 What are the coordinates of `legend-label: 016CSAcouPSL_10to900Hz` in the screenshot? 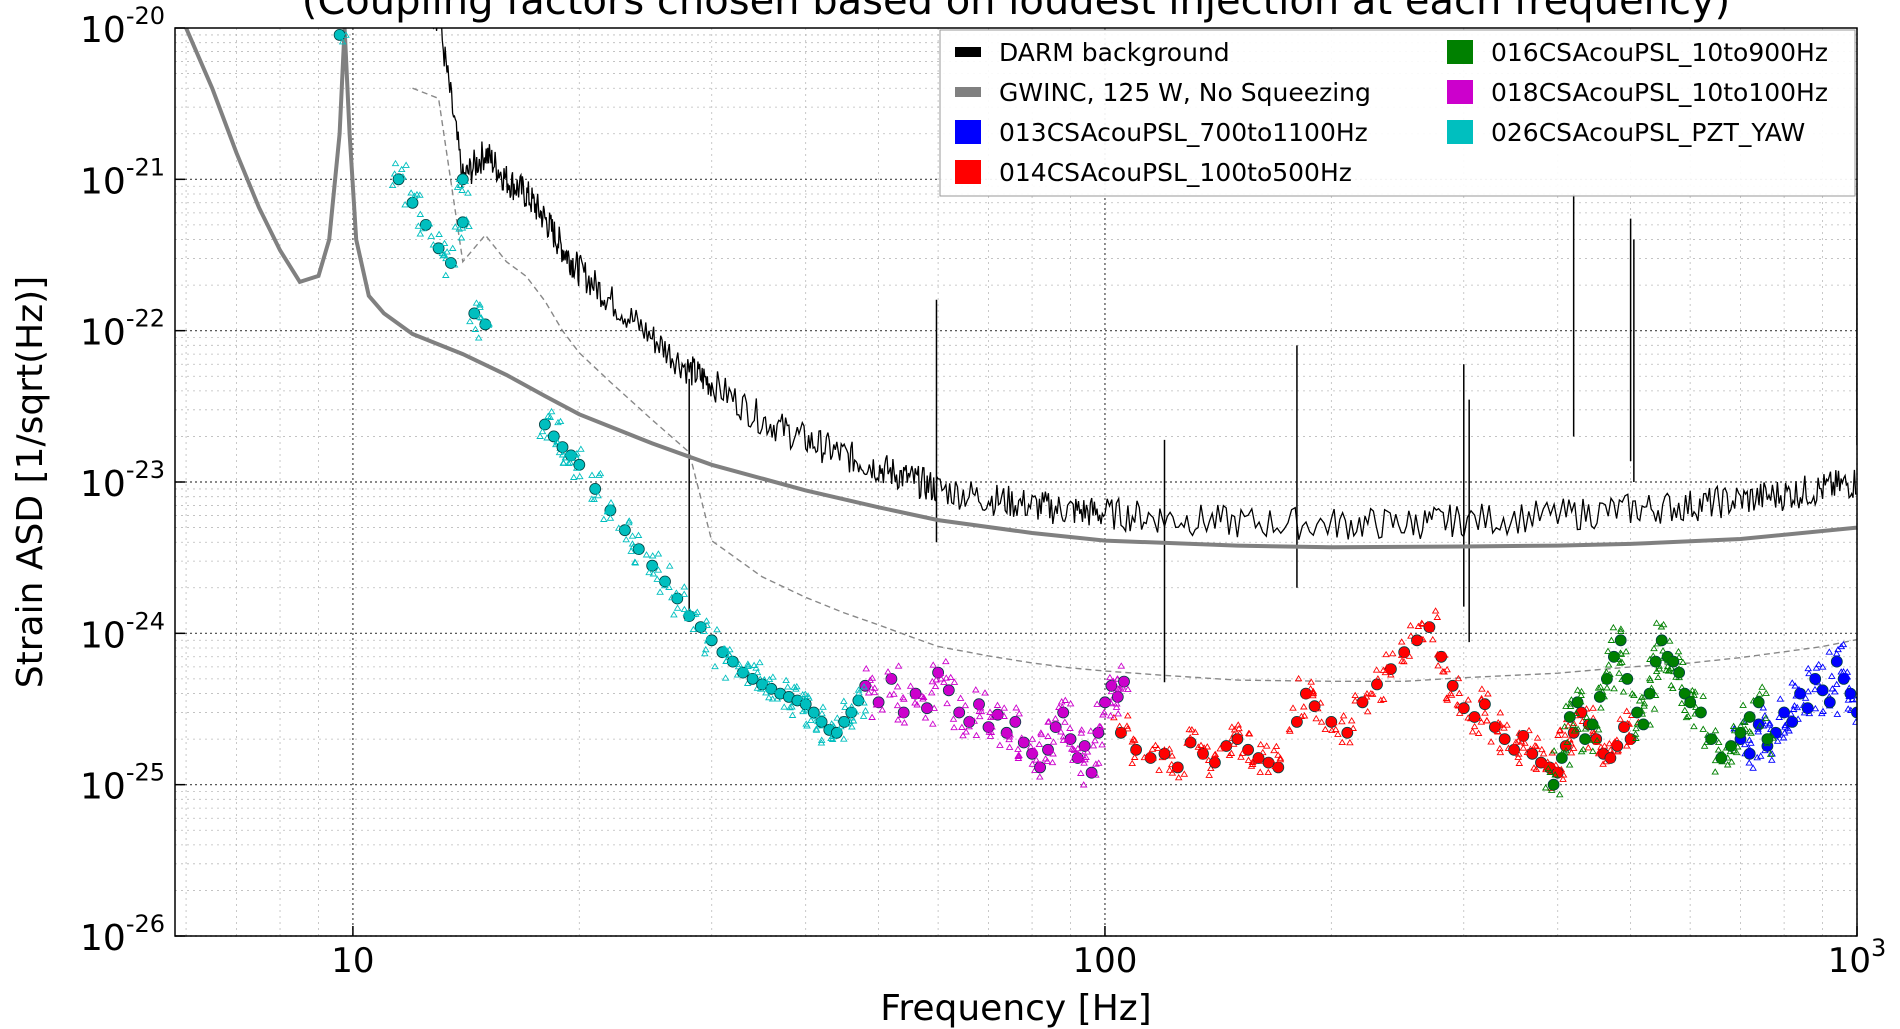 It's located at (1659, 52).